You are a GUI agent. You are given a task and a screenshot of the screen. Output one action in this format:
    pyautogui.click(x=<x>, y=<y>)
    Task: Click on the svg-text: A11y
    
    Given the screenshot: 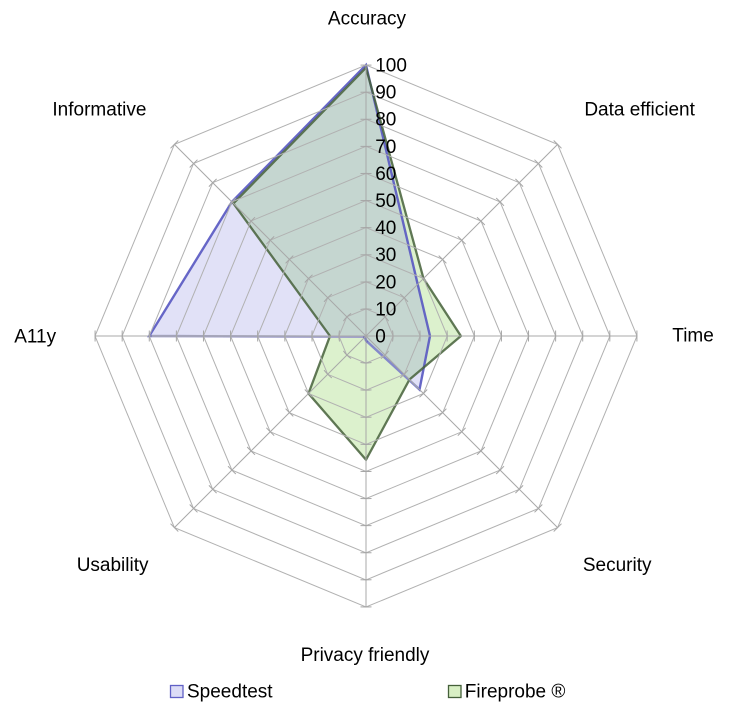 What is the action you would take?
    pyautogui.click(x=35, y=337)
    